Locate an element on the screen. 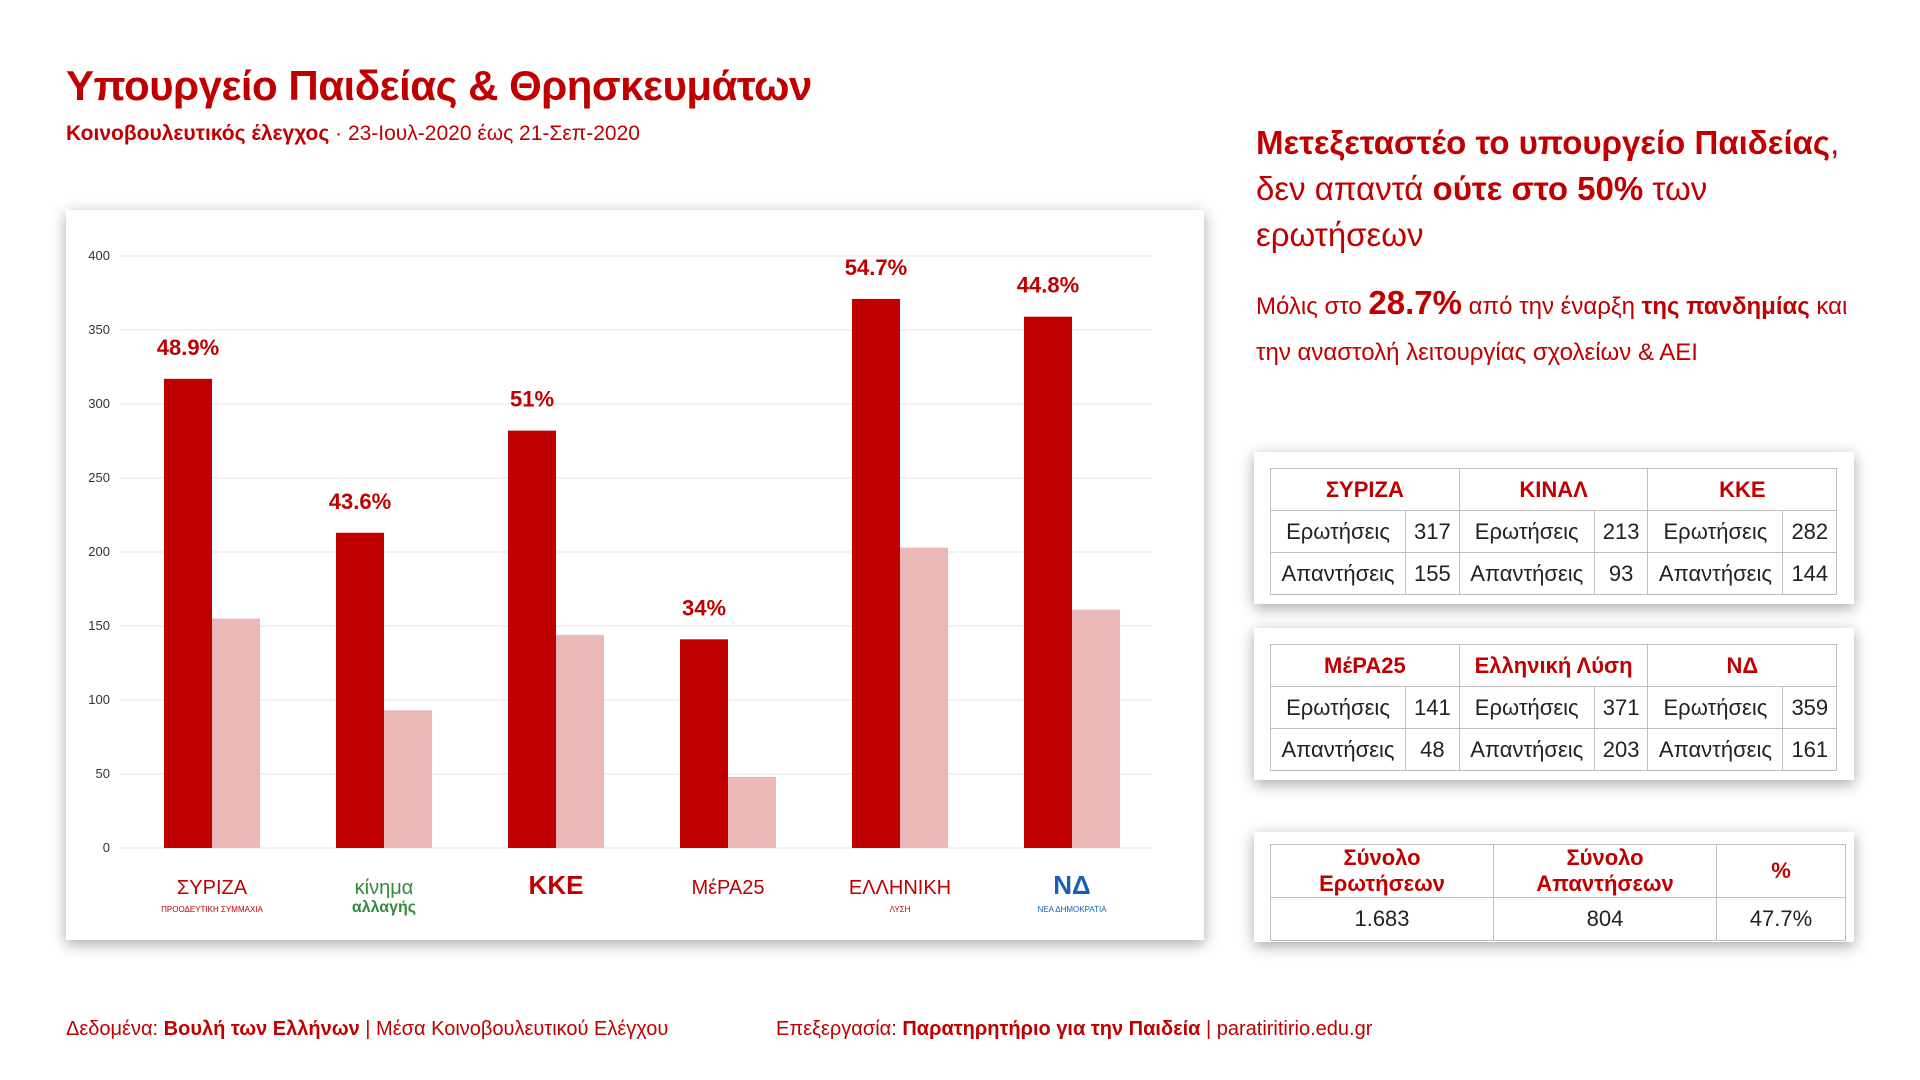 The height and width of the screenshot is (1080, 1920). y-tick-label: 250 is located at coordinates (99, 477).